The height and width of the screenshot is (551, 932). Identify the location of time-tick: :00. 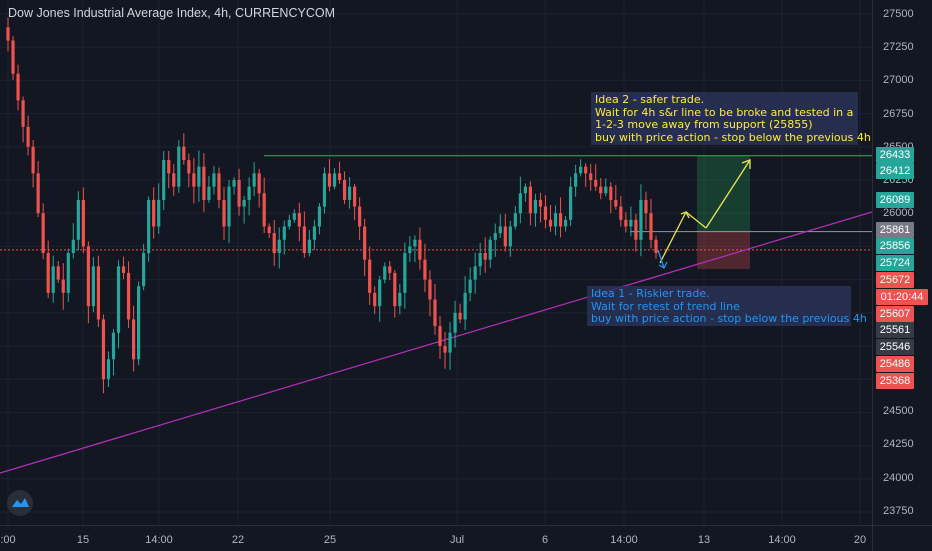
(8, 540).